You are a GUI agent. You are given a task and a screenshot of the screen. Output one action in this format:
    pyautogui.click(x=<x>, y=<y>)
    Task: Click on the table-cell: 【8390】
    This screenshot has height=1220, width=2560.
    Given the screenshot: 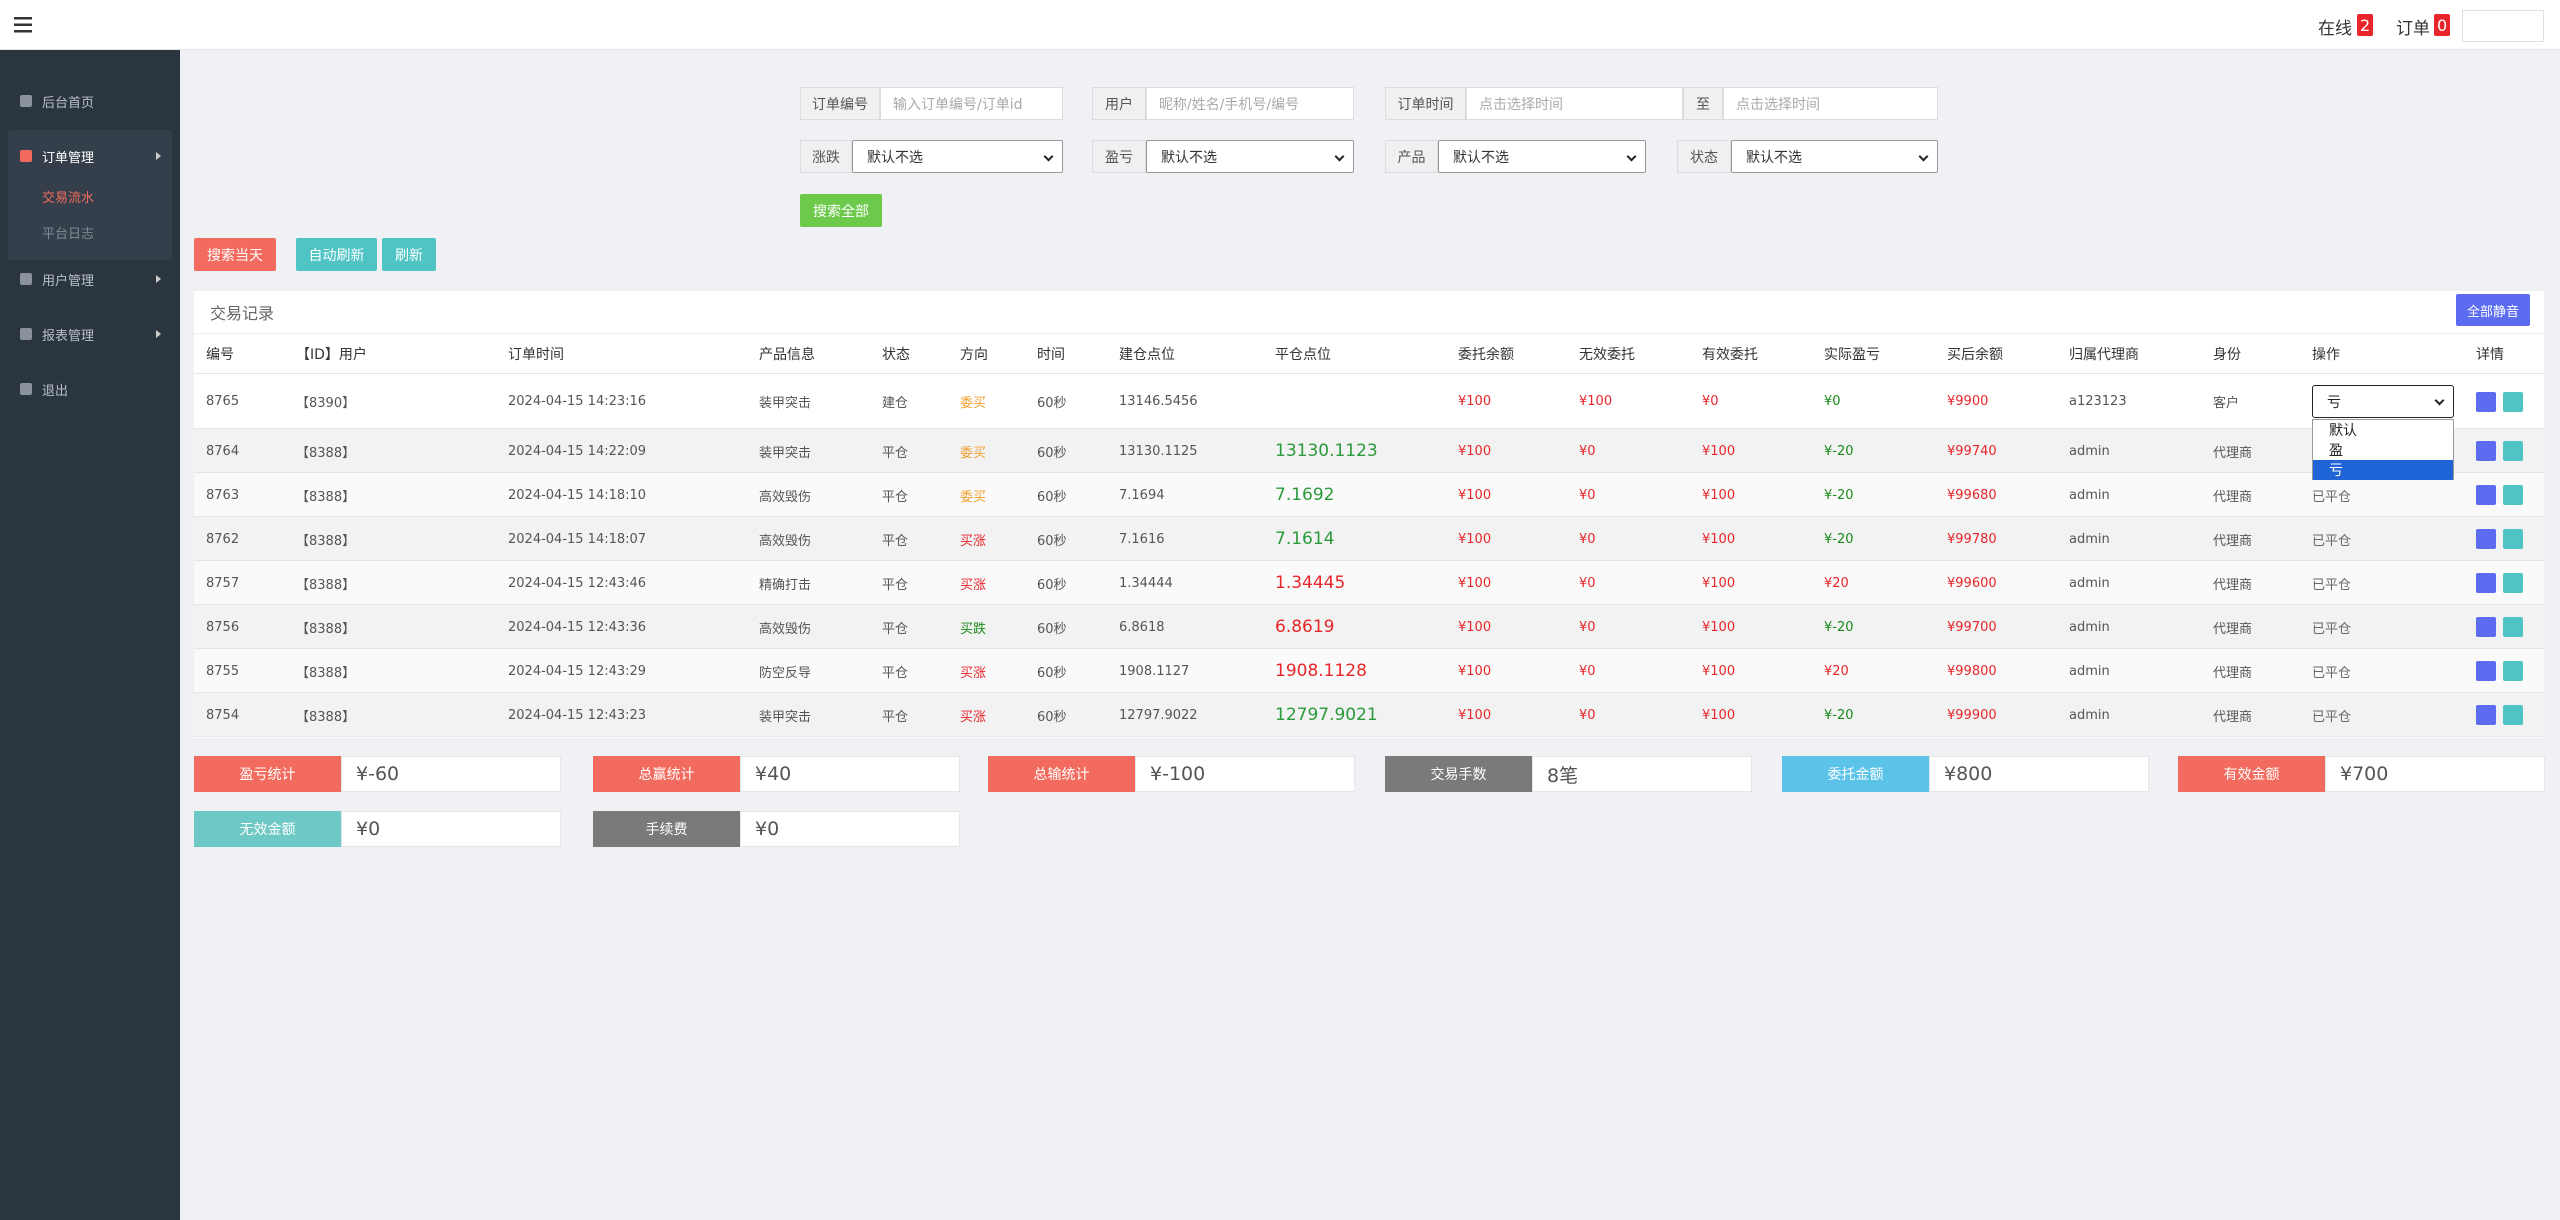 What is the action you would take?
    pyautogui.click(x=326, y=403)
    